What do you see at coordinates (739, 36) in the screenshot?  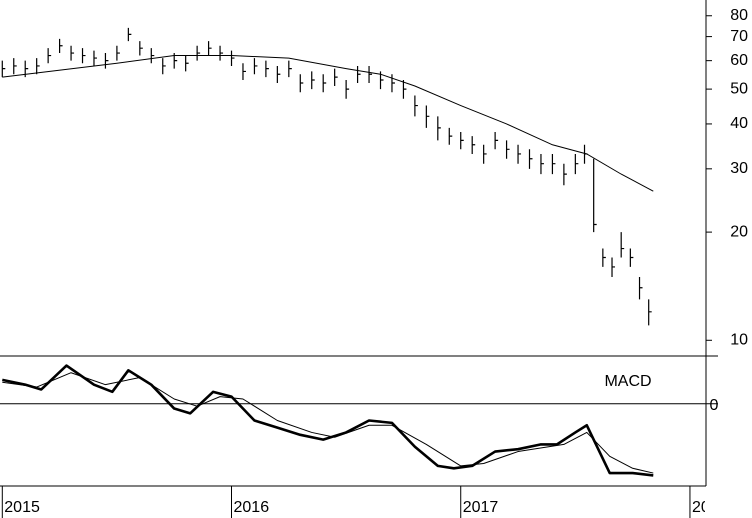 I see `y-tick-label: 70` at bounding box center [739, 36].